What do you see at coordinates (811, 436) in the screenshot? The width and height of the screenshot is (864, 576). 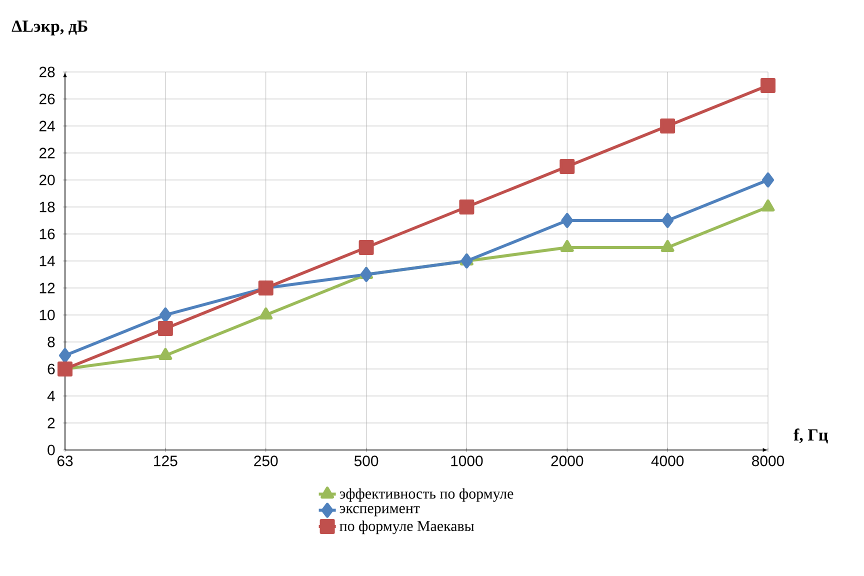 I see `x-axis-title: f, Гц` at bounding box center [811, 436].